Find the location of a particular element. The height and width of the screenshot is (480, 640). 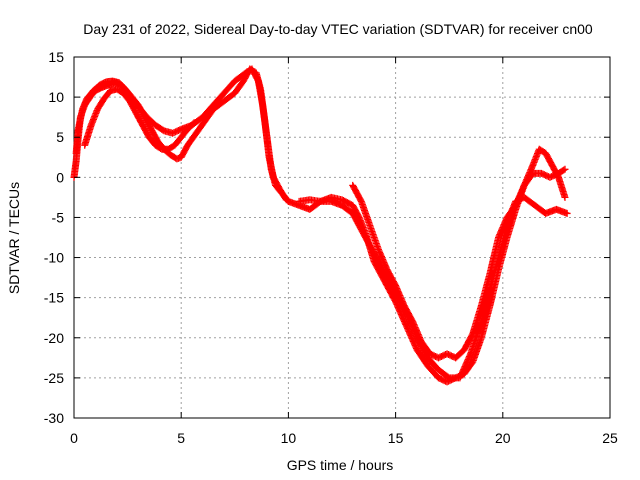

y-tick-label: -10 is located at coordinates (54, 258).